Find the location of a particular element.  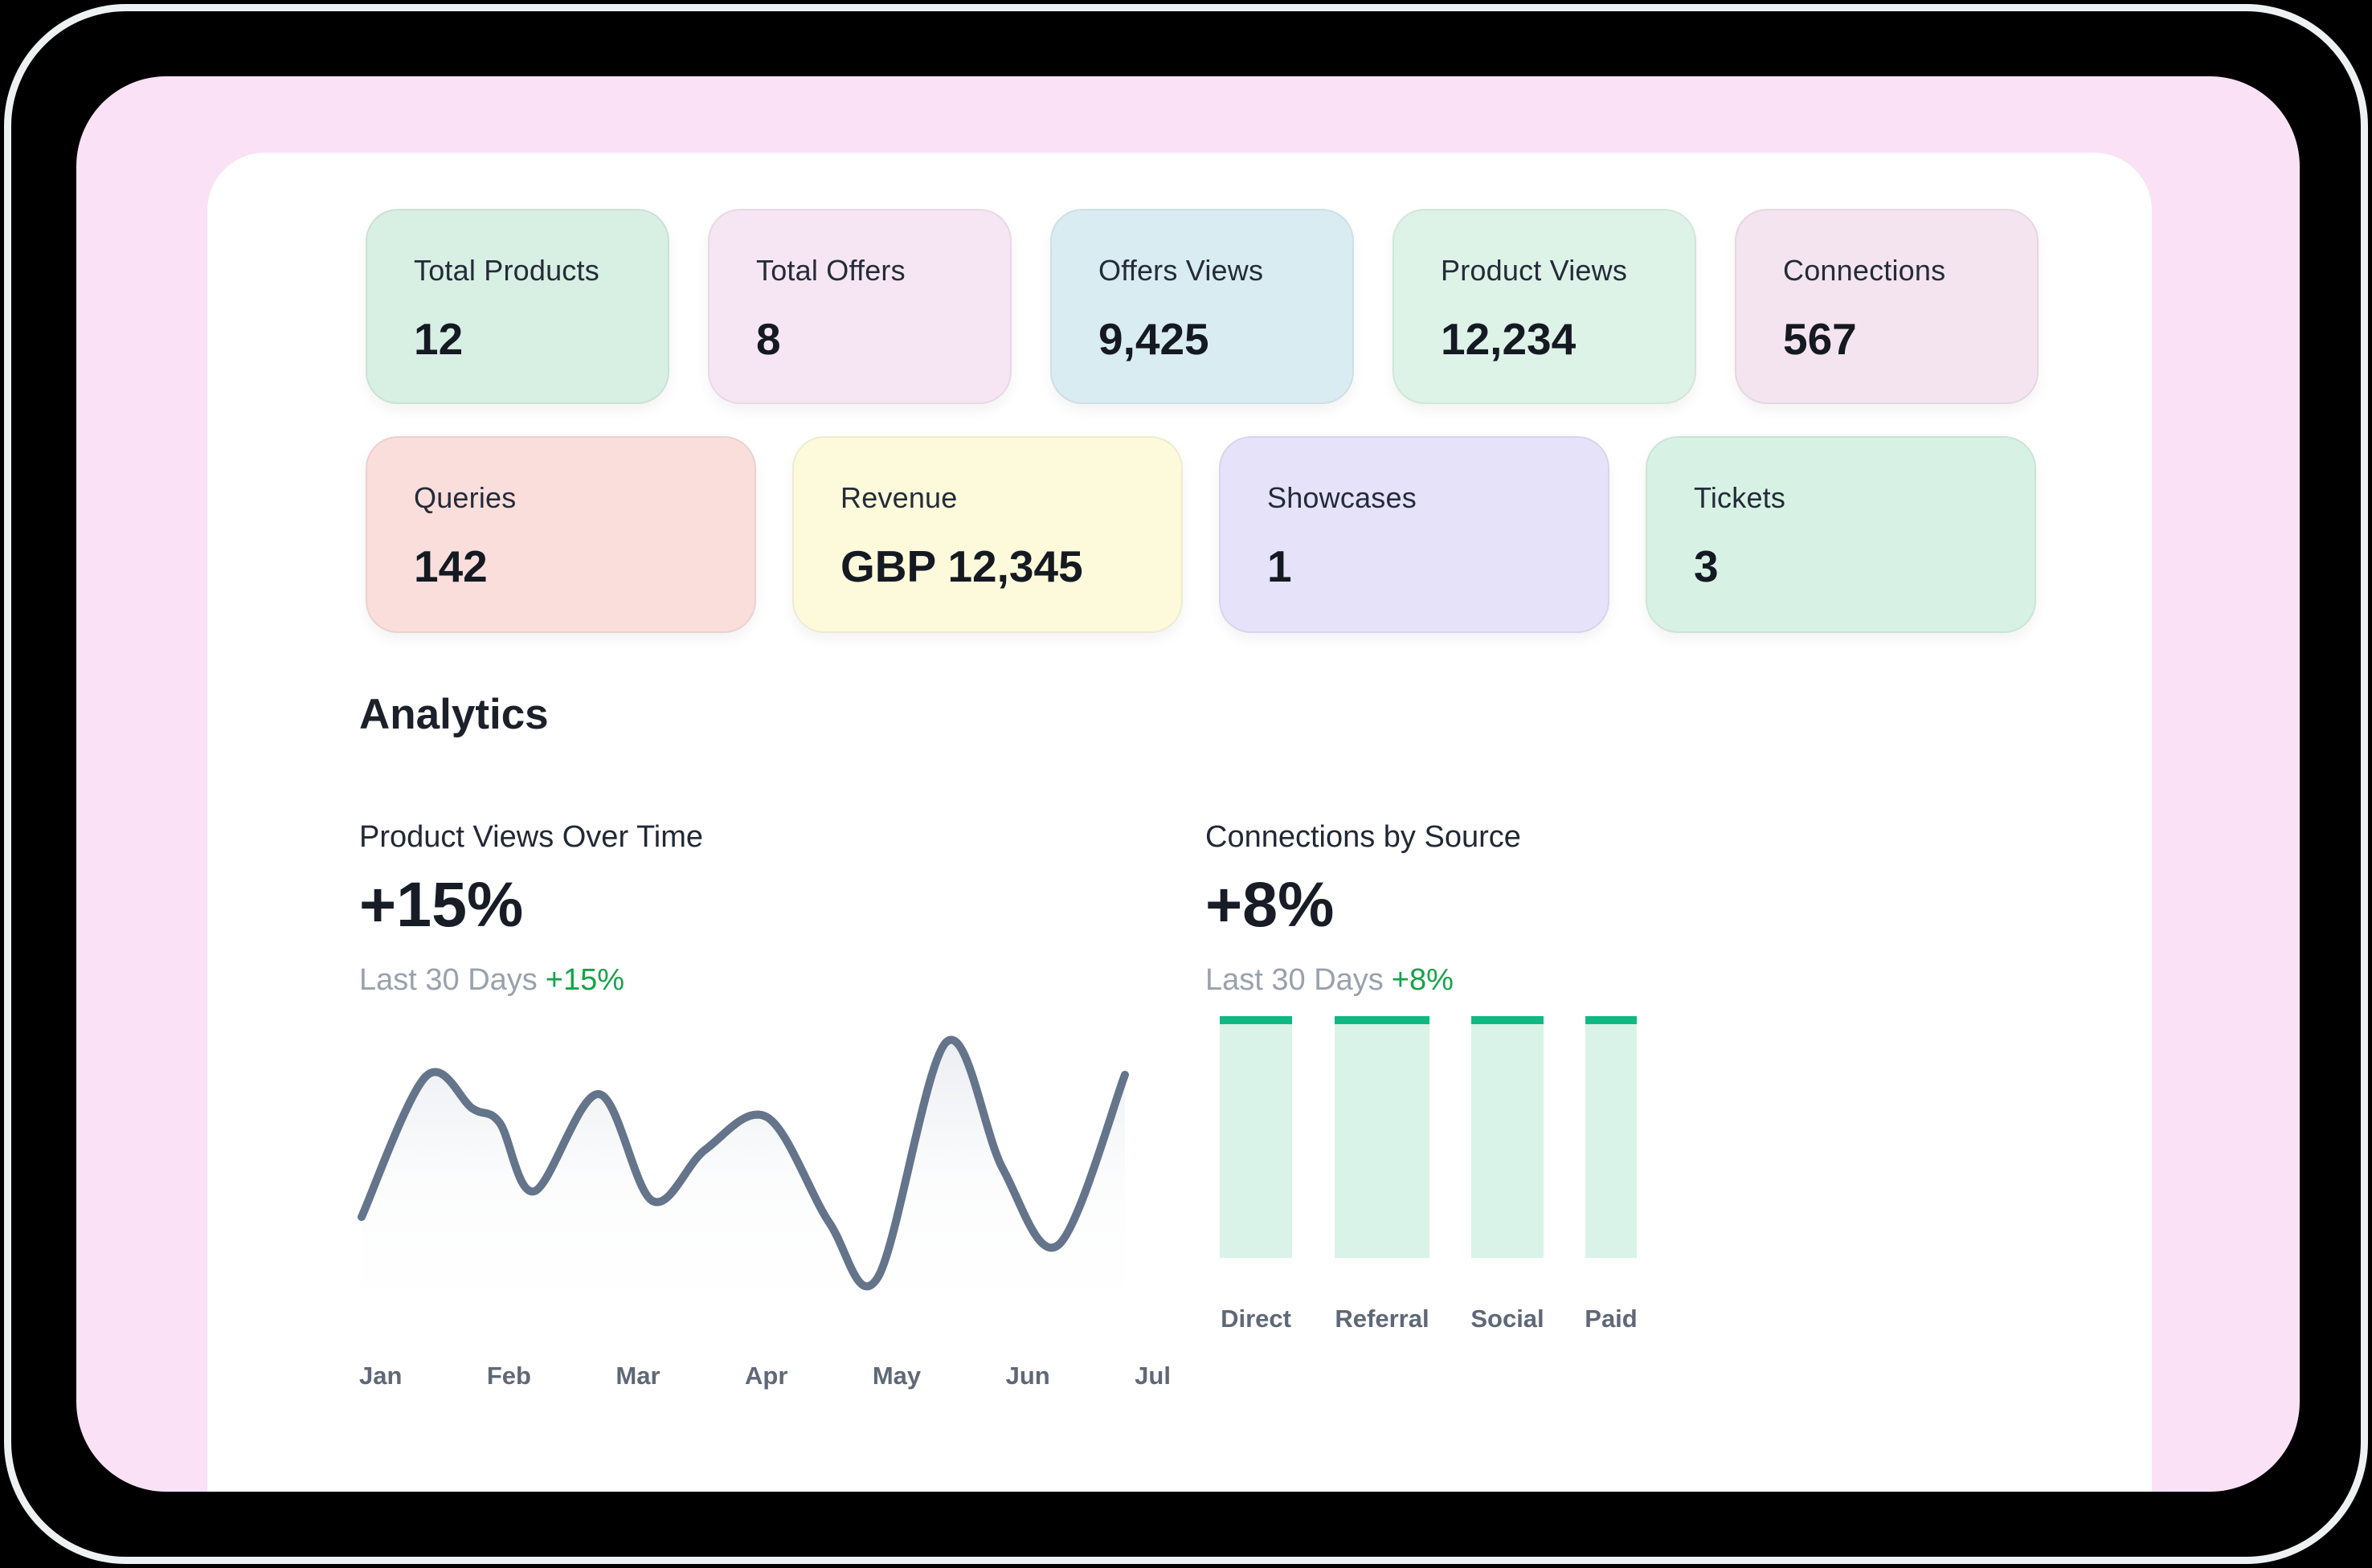

stat-card-value: GBP 12,345 is located at coordinates (961, 566).